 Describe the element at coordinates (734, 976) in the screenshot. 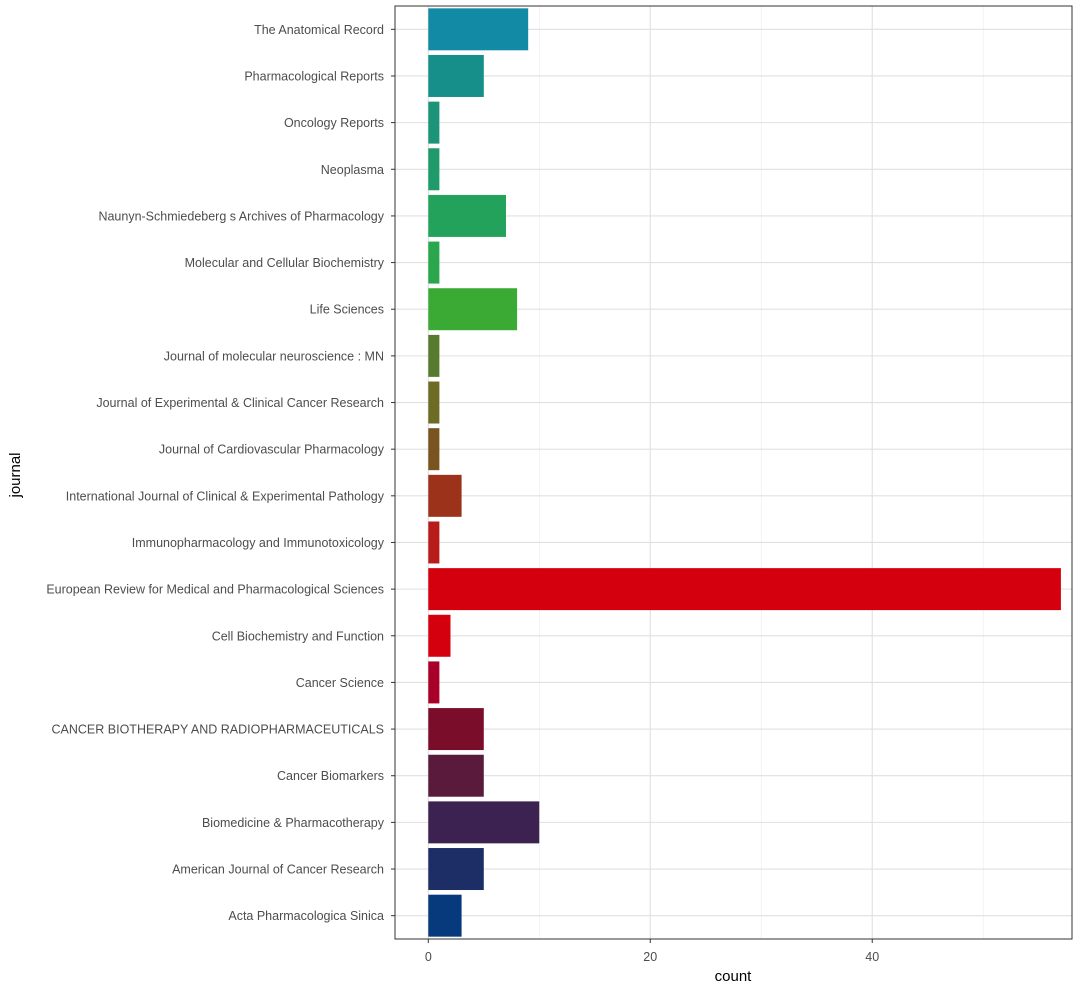

I see `x-axis-title: count` at that location.